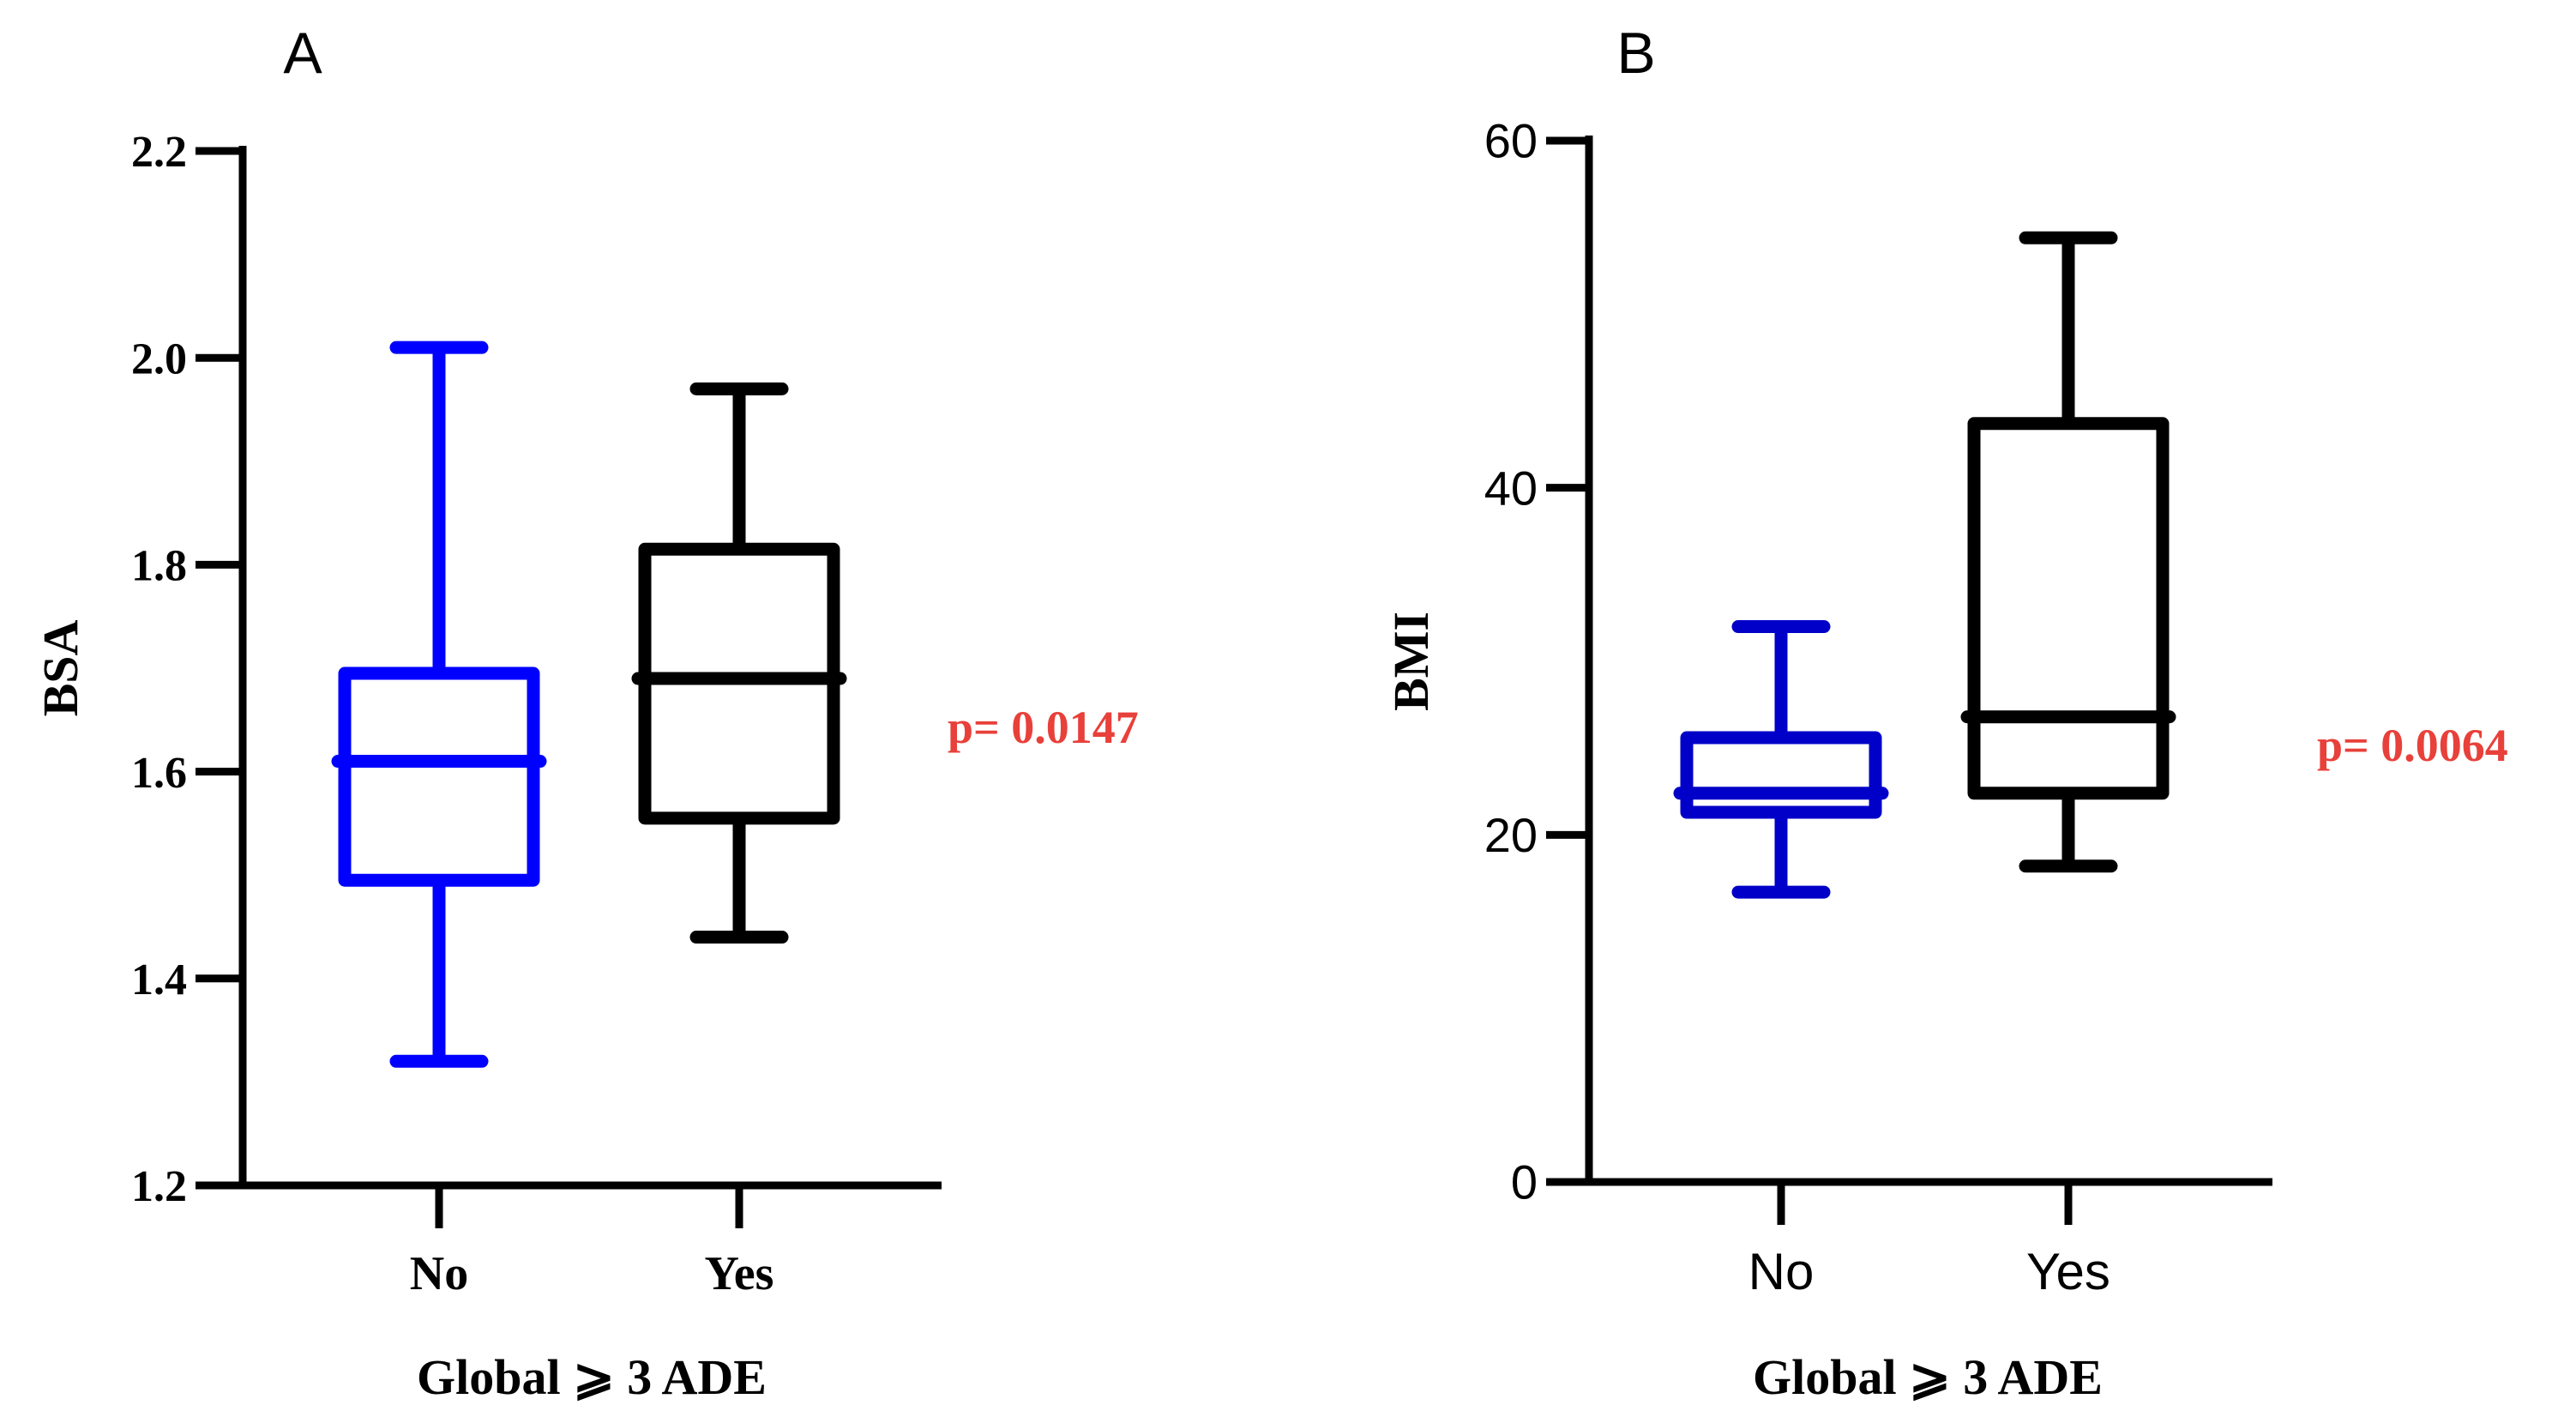  What do you see at coordinates (302, 54) in the screenshot?
I see `panel-label: A` at bounding box center [302, 54].